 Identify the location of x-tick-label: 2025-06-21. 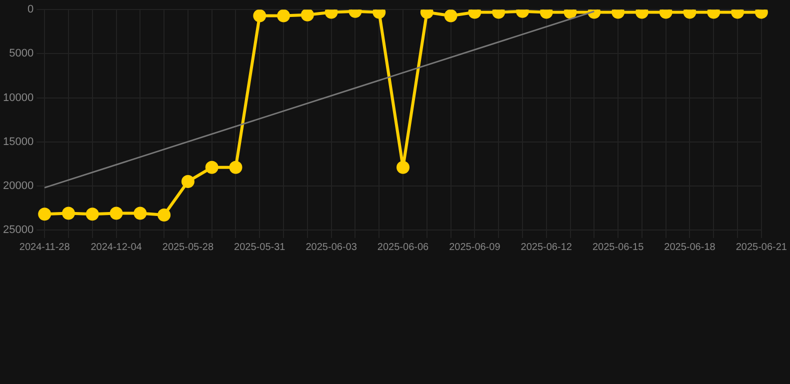
(762, 247).